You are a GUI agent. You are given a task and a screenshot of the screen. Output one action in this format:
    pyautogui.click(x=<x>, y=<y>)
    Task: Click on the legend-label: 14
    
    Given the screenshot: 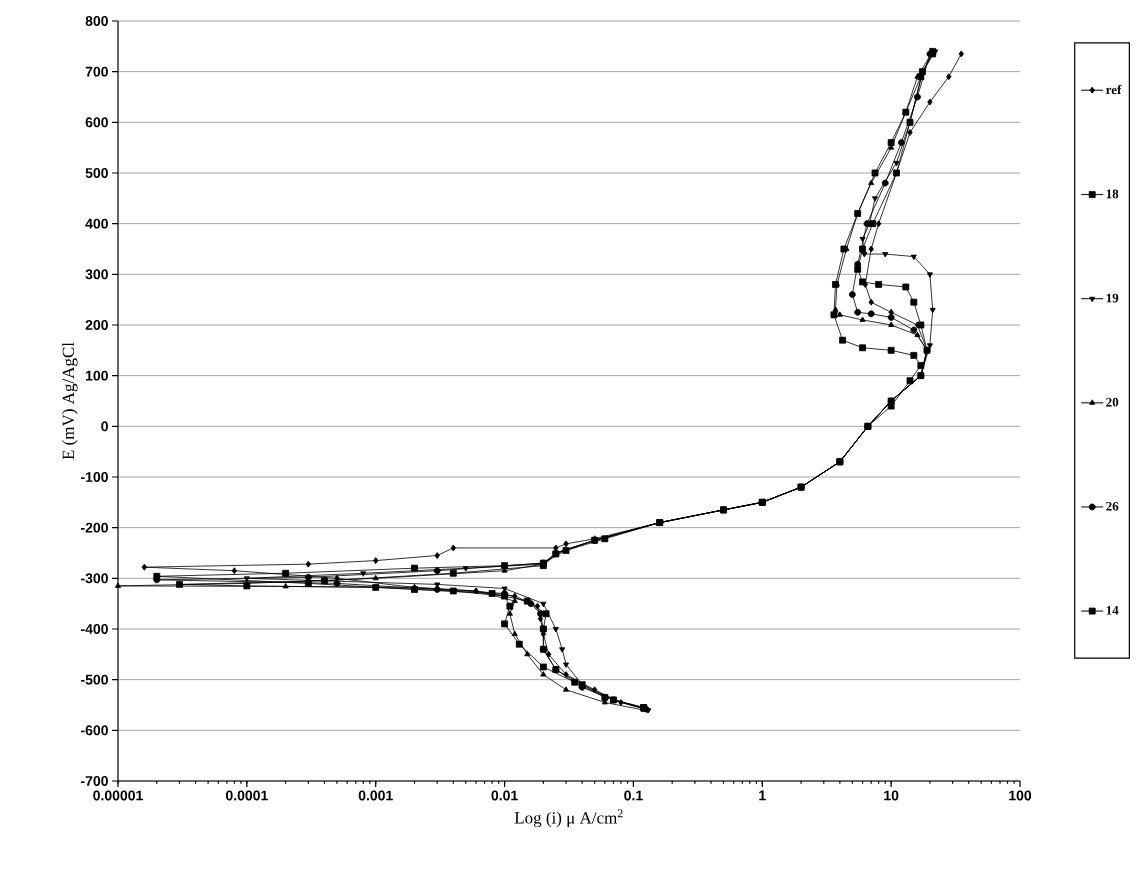 What is the action you would take?
    pyautogui.click(x=1112, y=610)
    